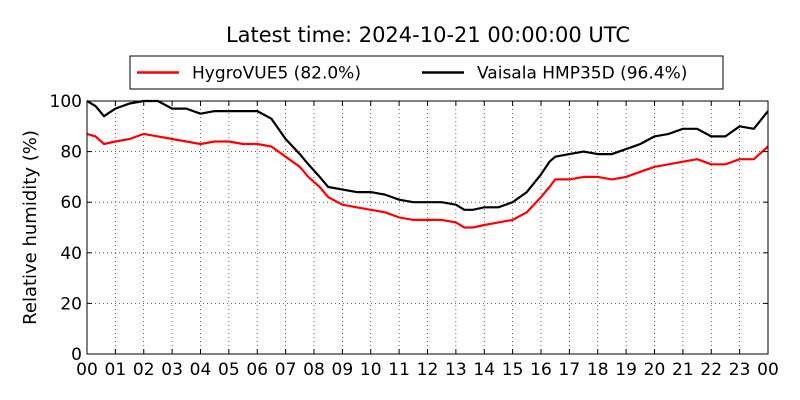 This screenshot has height=400, width=800. I want to click on legend-label-1: HygroVUE5 (82.0%), so click(276, 74).